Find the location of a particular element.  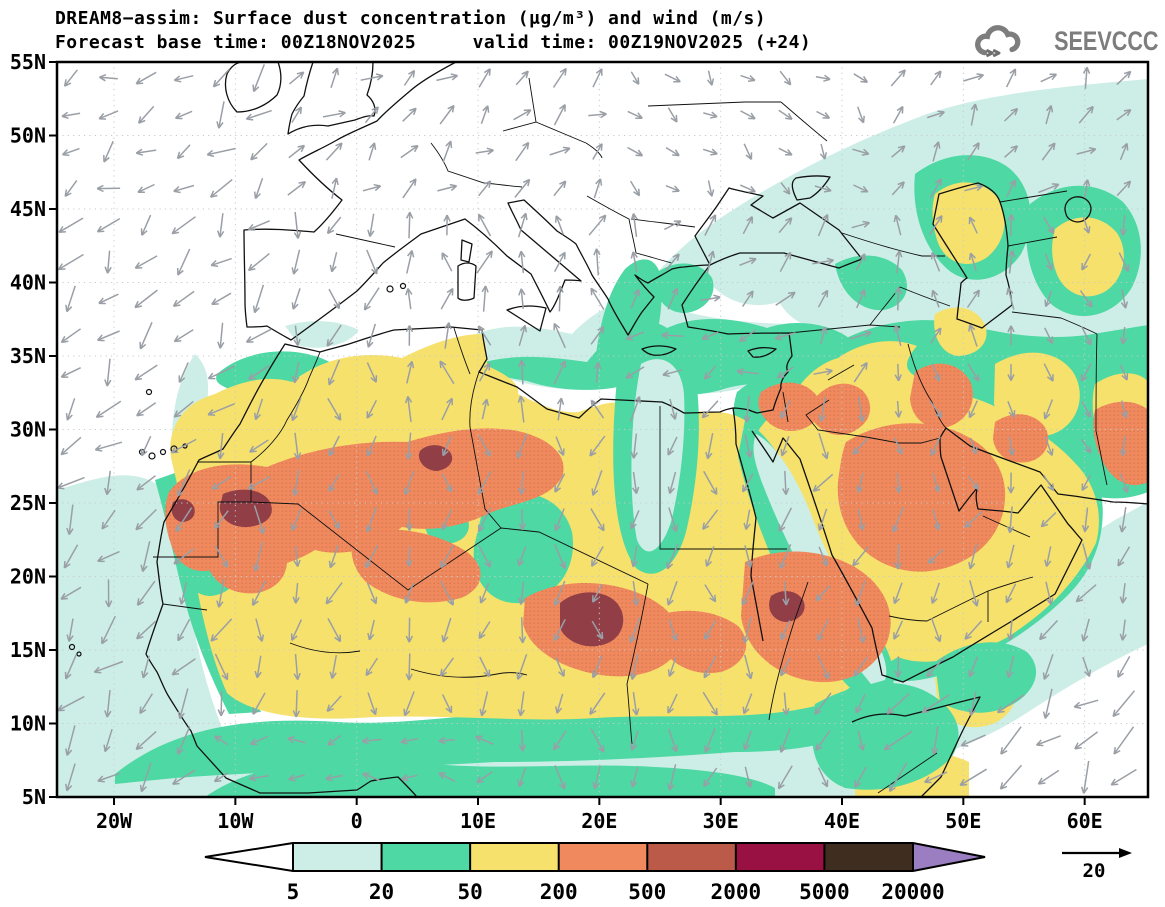

colorbar-tick-label: 20000 is located at coordinates (912, 892).